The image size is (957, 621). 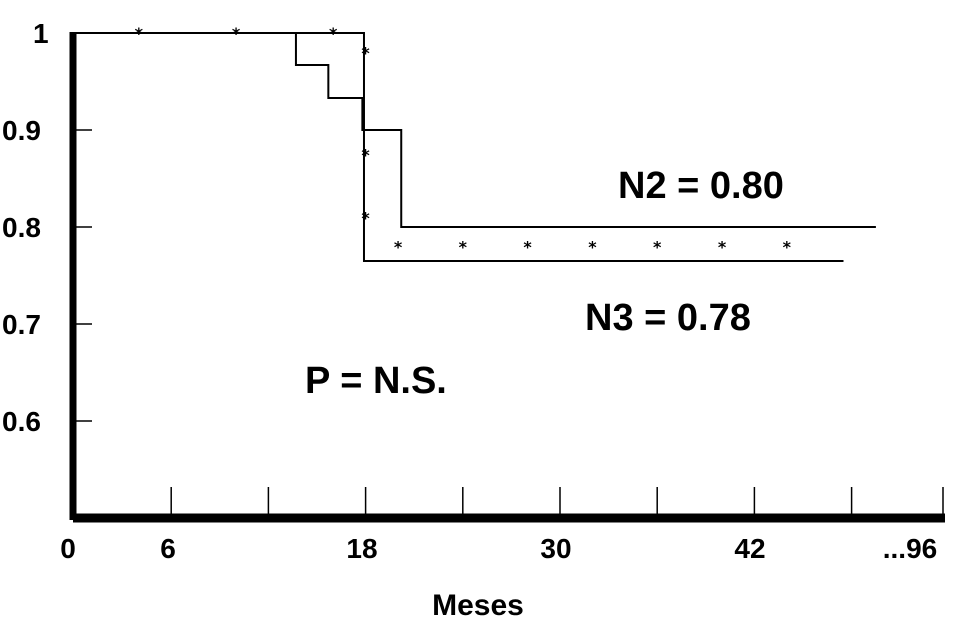 What do you see at coordinates (478, 605) in the screenshot?
I see `x-axis-label: Meses` at bounding box center [478, 605].